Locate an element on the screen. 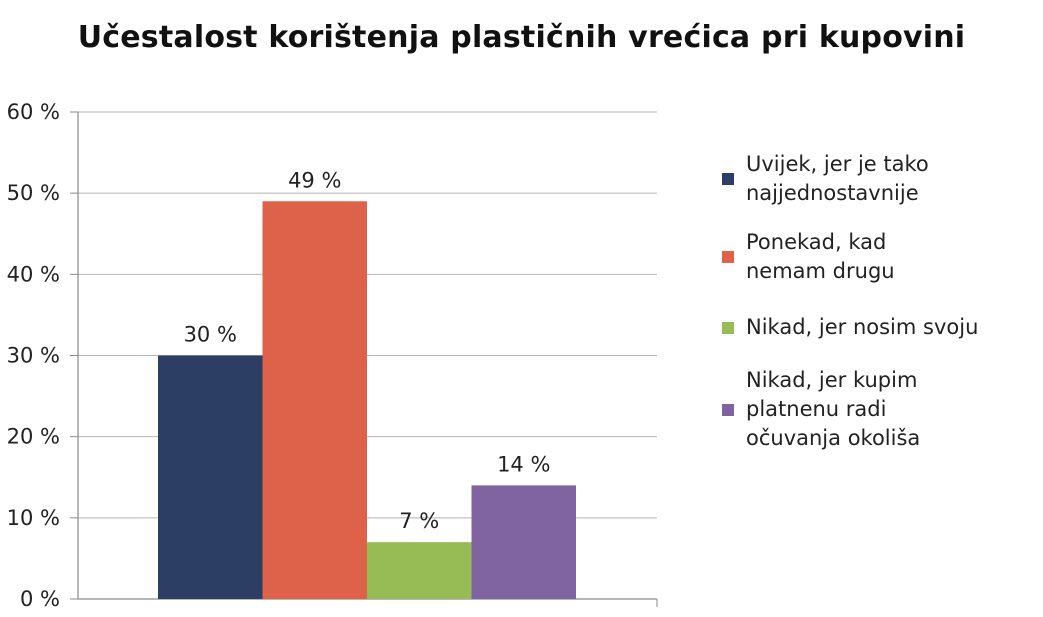  data-label-4: 14 % is located at coordinates (523, 464).